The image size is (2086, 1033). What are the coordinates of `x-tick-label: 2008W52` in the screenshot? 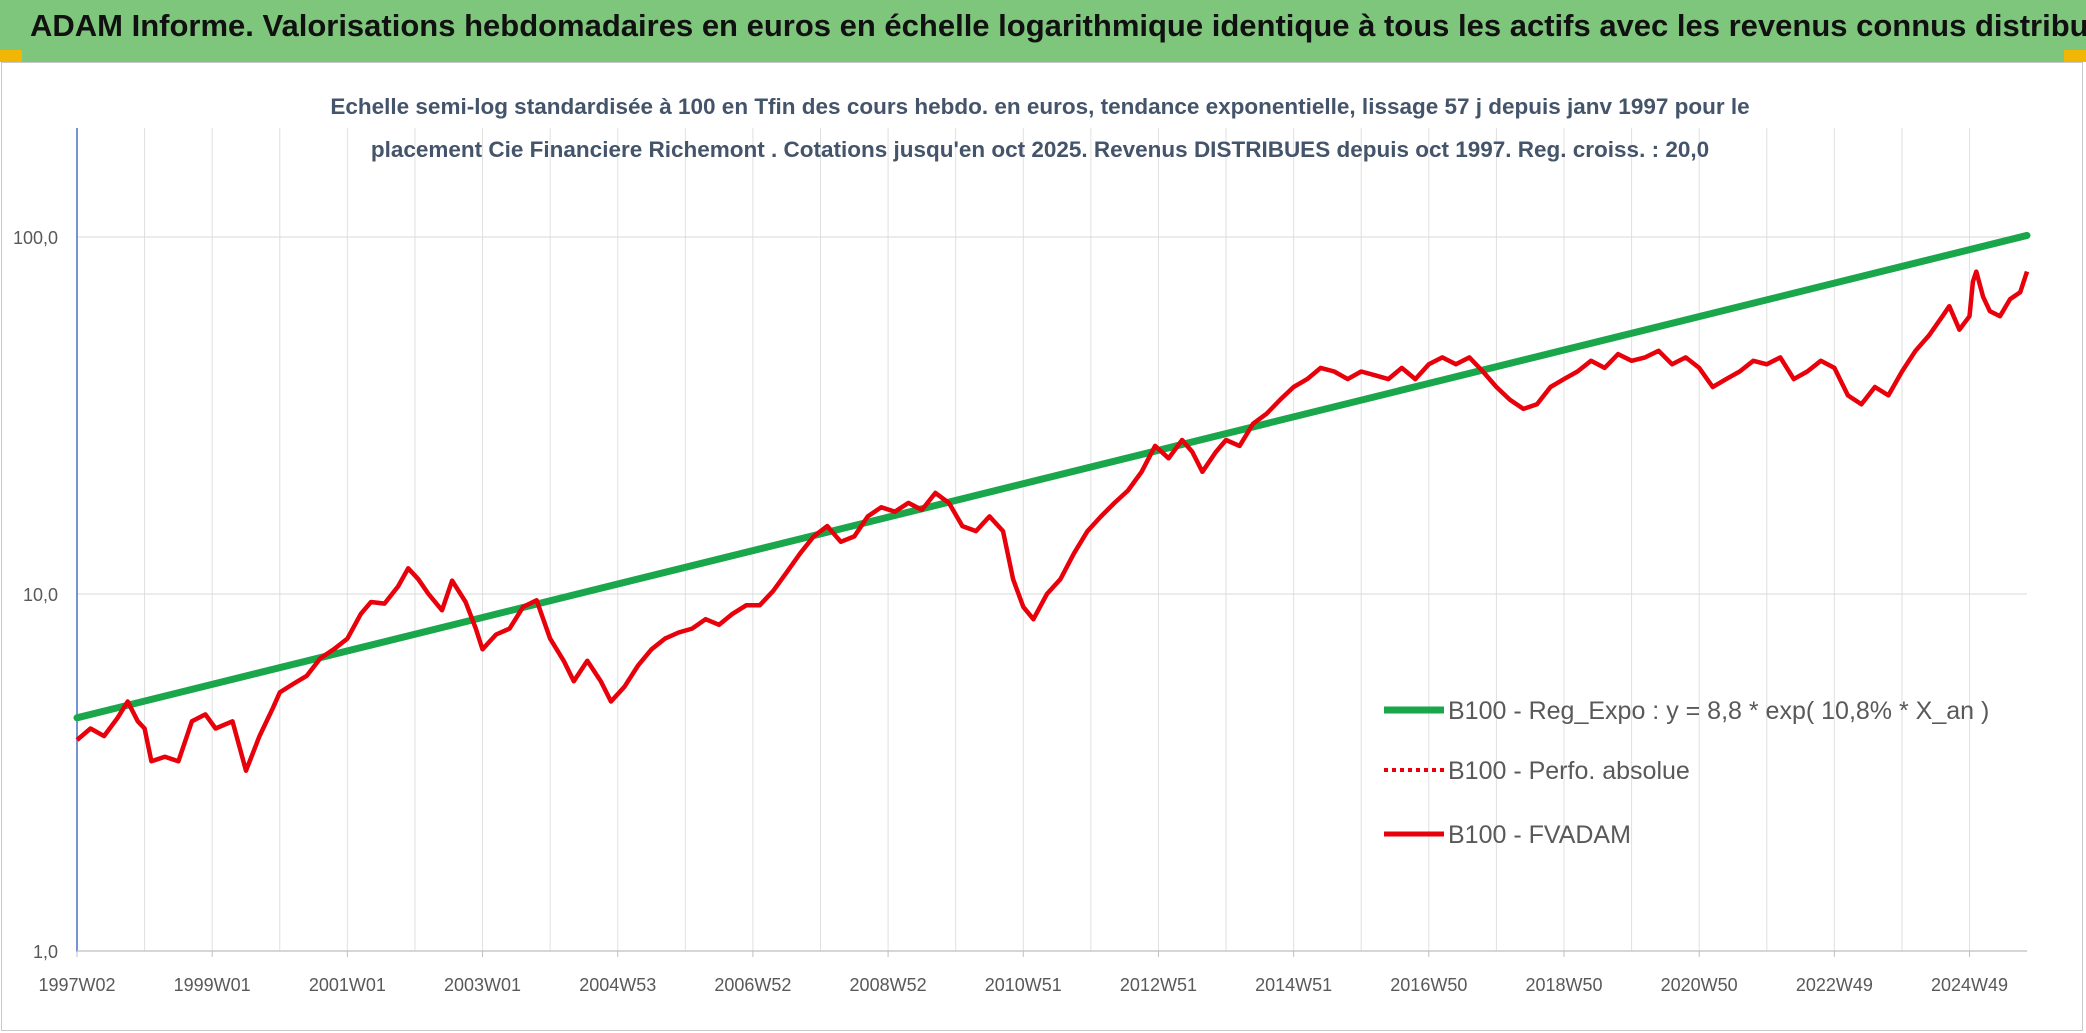 It's located at (888, 985).